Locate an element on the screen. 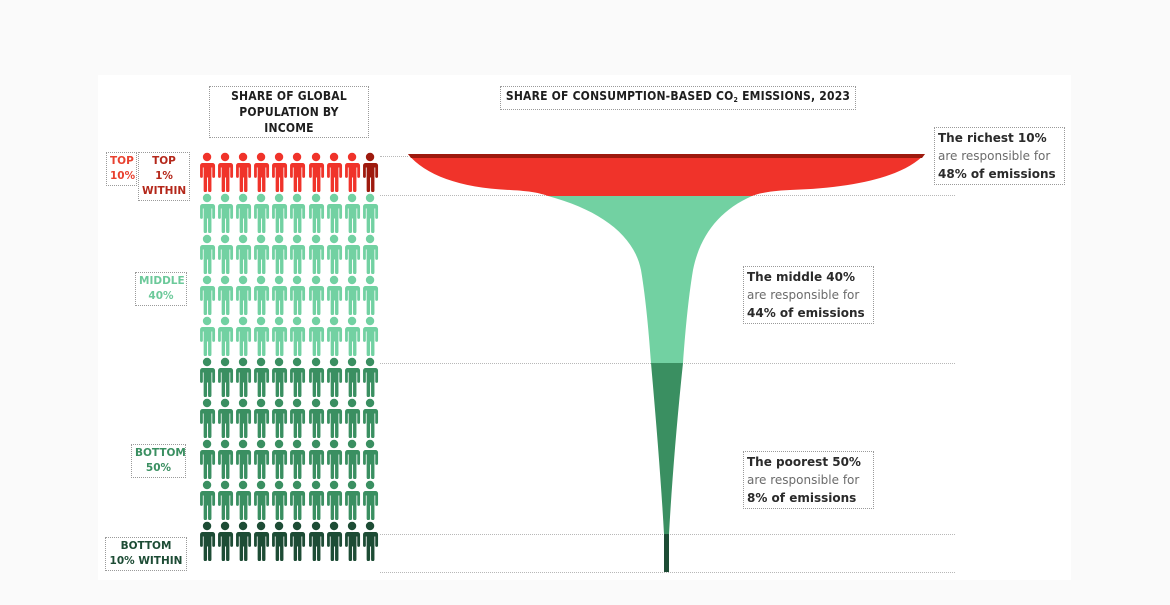 The height and width of the screenshot is (605, 1170). label-middle-40: MIDDLE 40% is located at coordinates (161, 289).